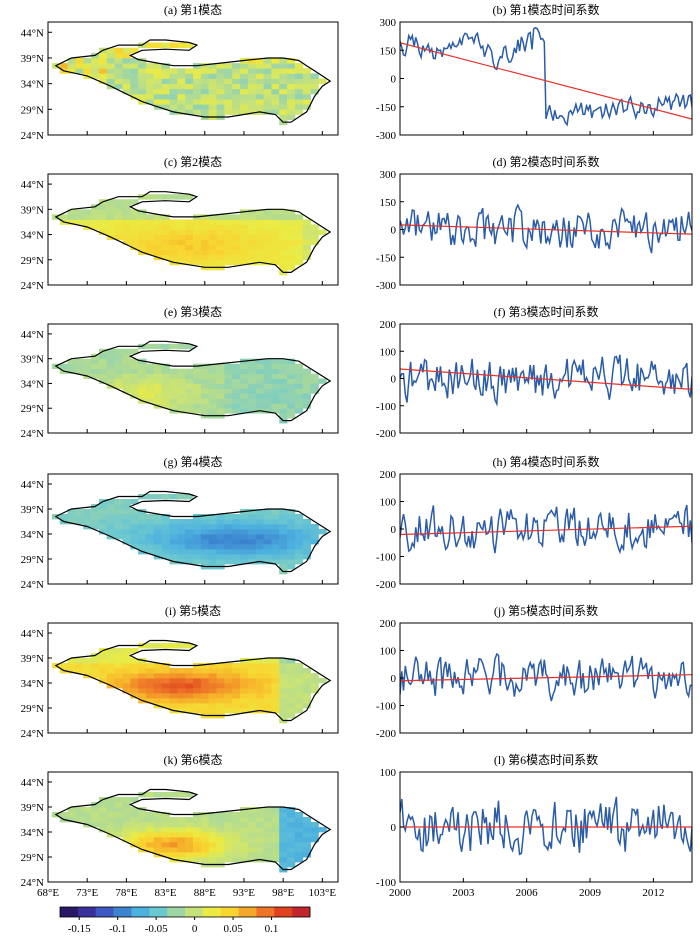  Describe the element at coordinates (32, 833) in the screenshot. I see `lat-tick-label: 34°N` at that location.